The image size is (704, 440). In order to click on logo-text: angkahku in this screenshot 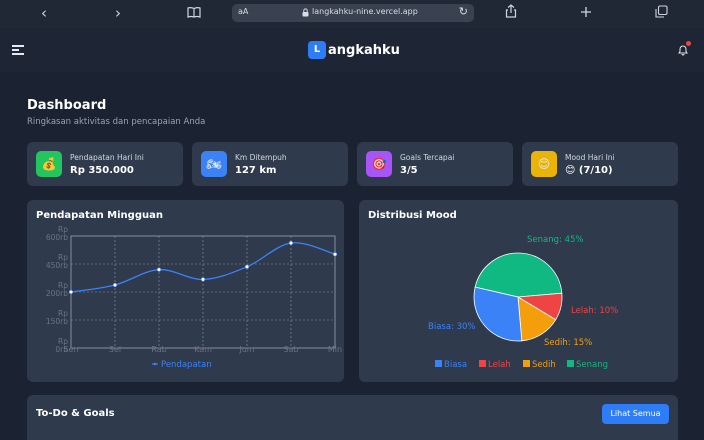, I will do `click(364, 50)`.